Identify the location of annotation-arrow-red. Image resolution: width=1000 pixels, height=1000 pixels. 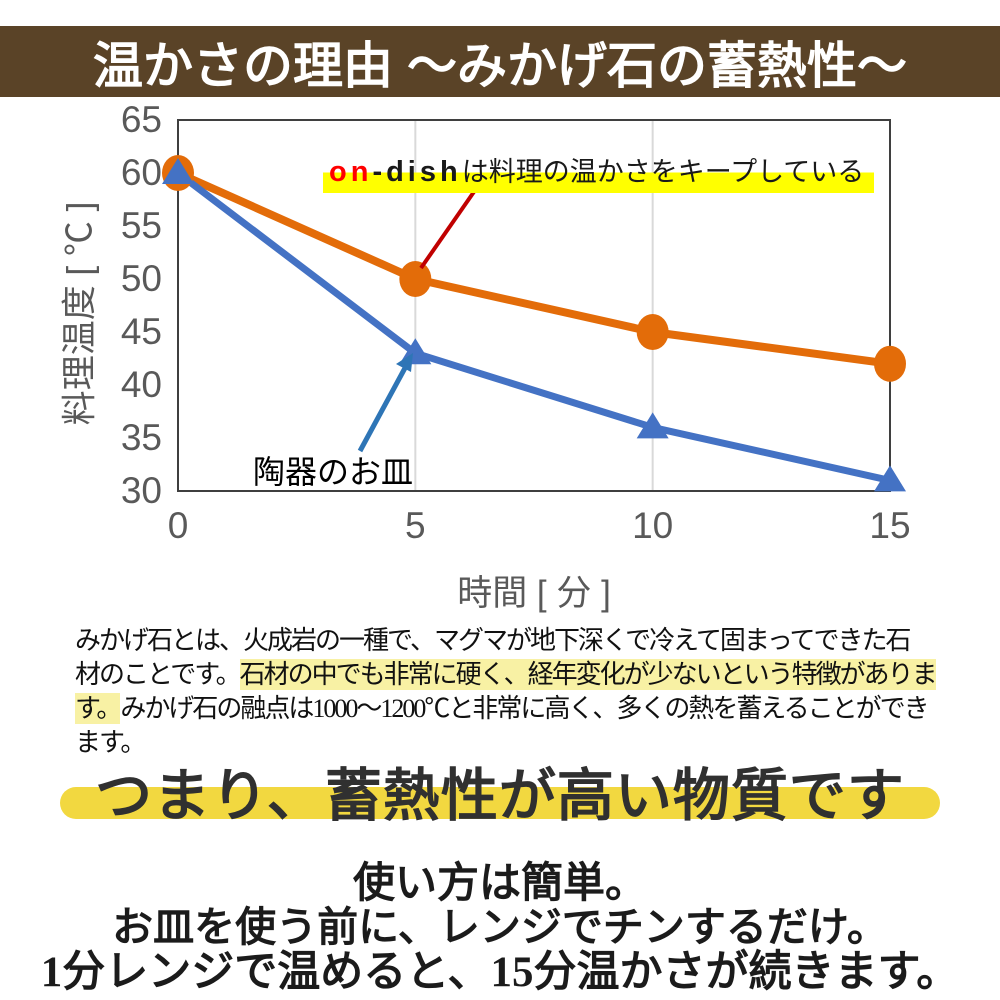
(449, 227).